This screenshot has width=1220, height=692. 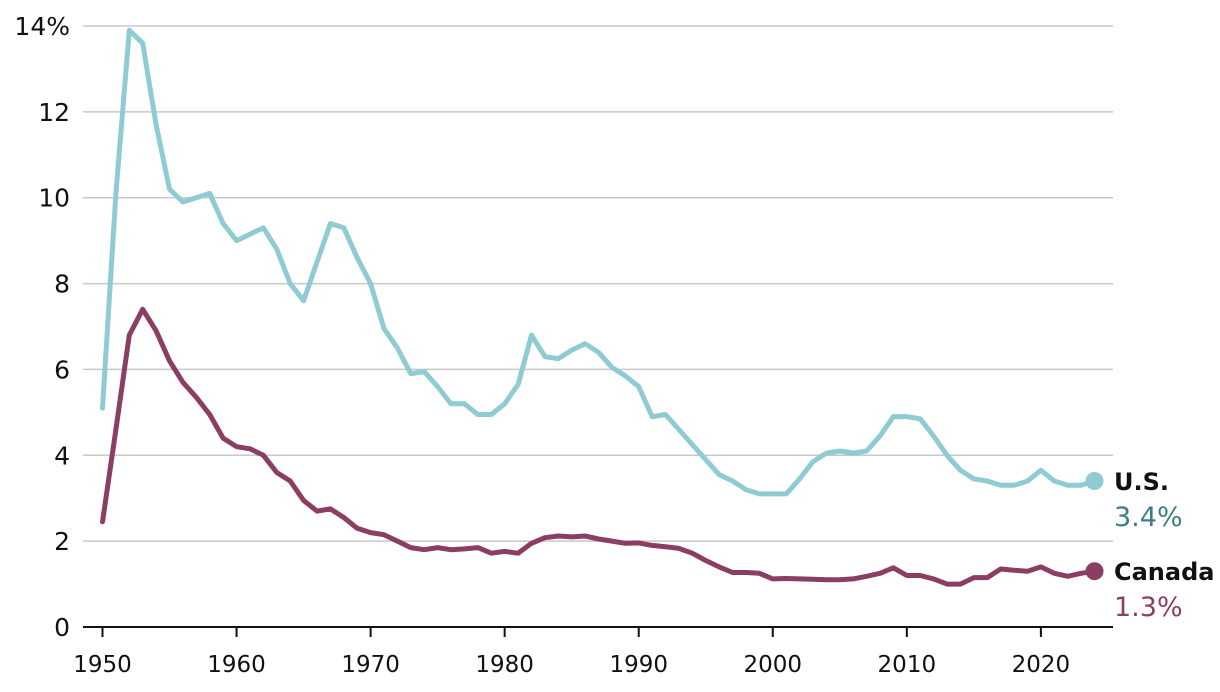 What do you see at coordinates (1148, 517) in the screenshot?
I see `series-value-u-s: 3.4%` at bounding box center [1148, 517].